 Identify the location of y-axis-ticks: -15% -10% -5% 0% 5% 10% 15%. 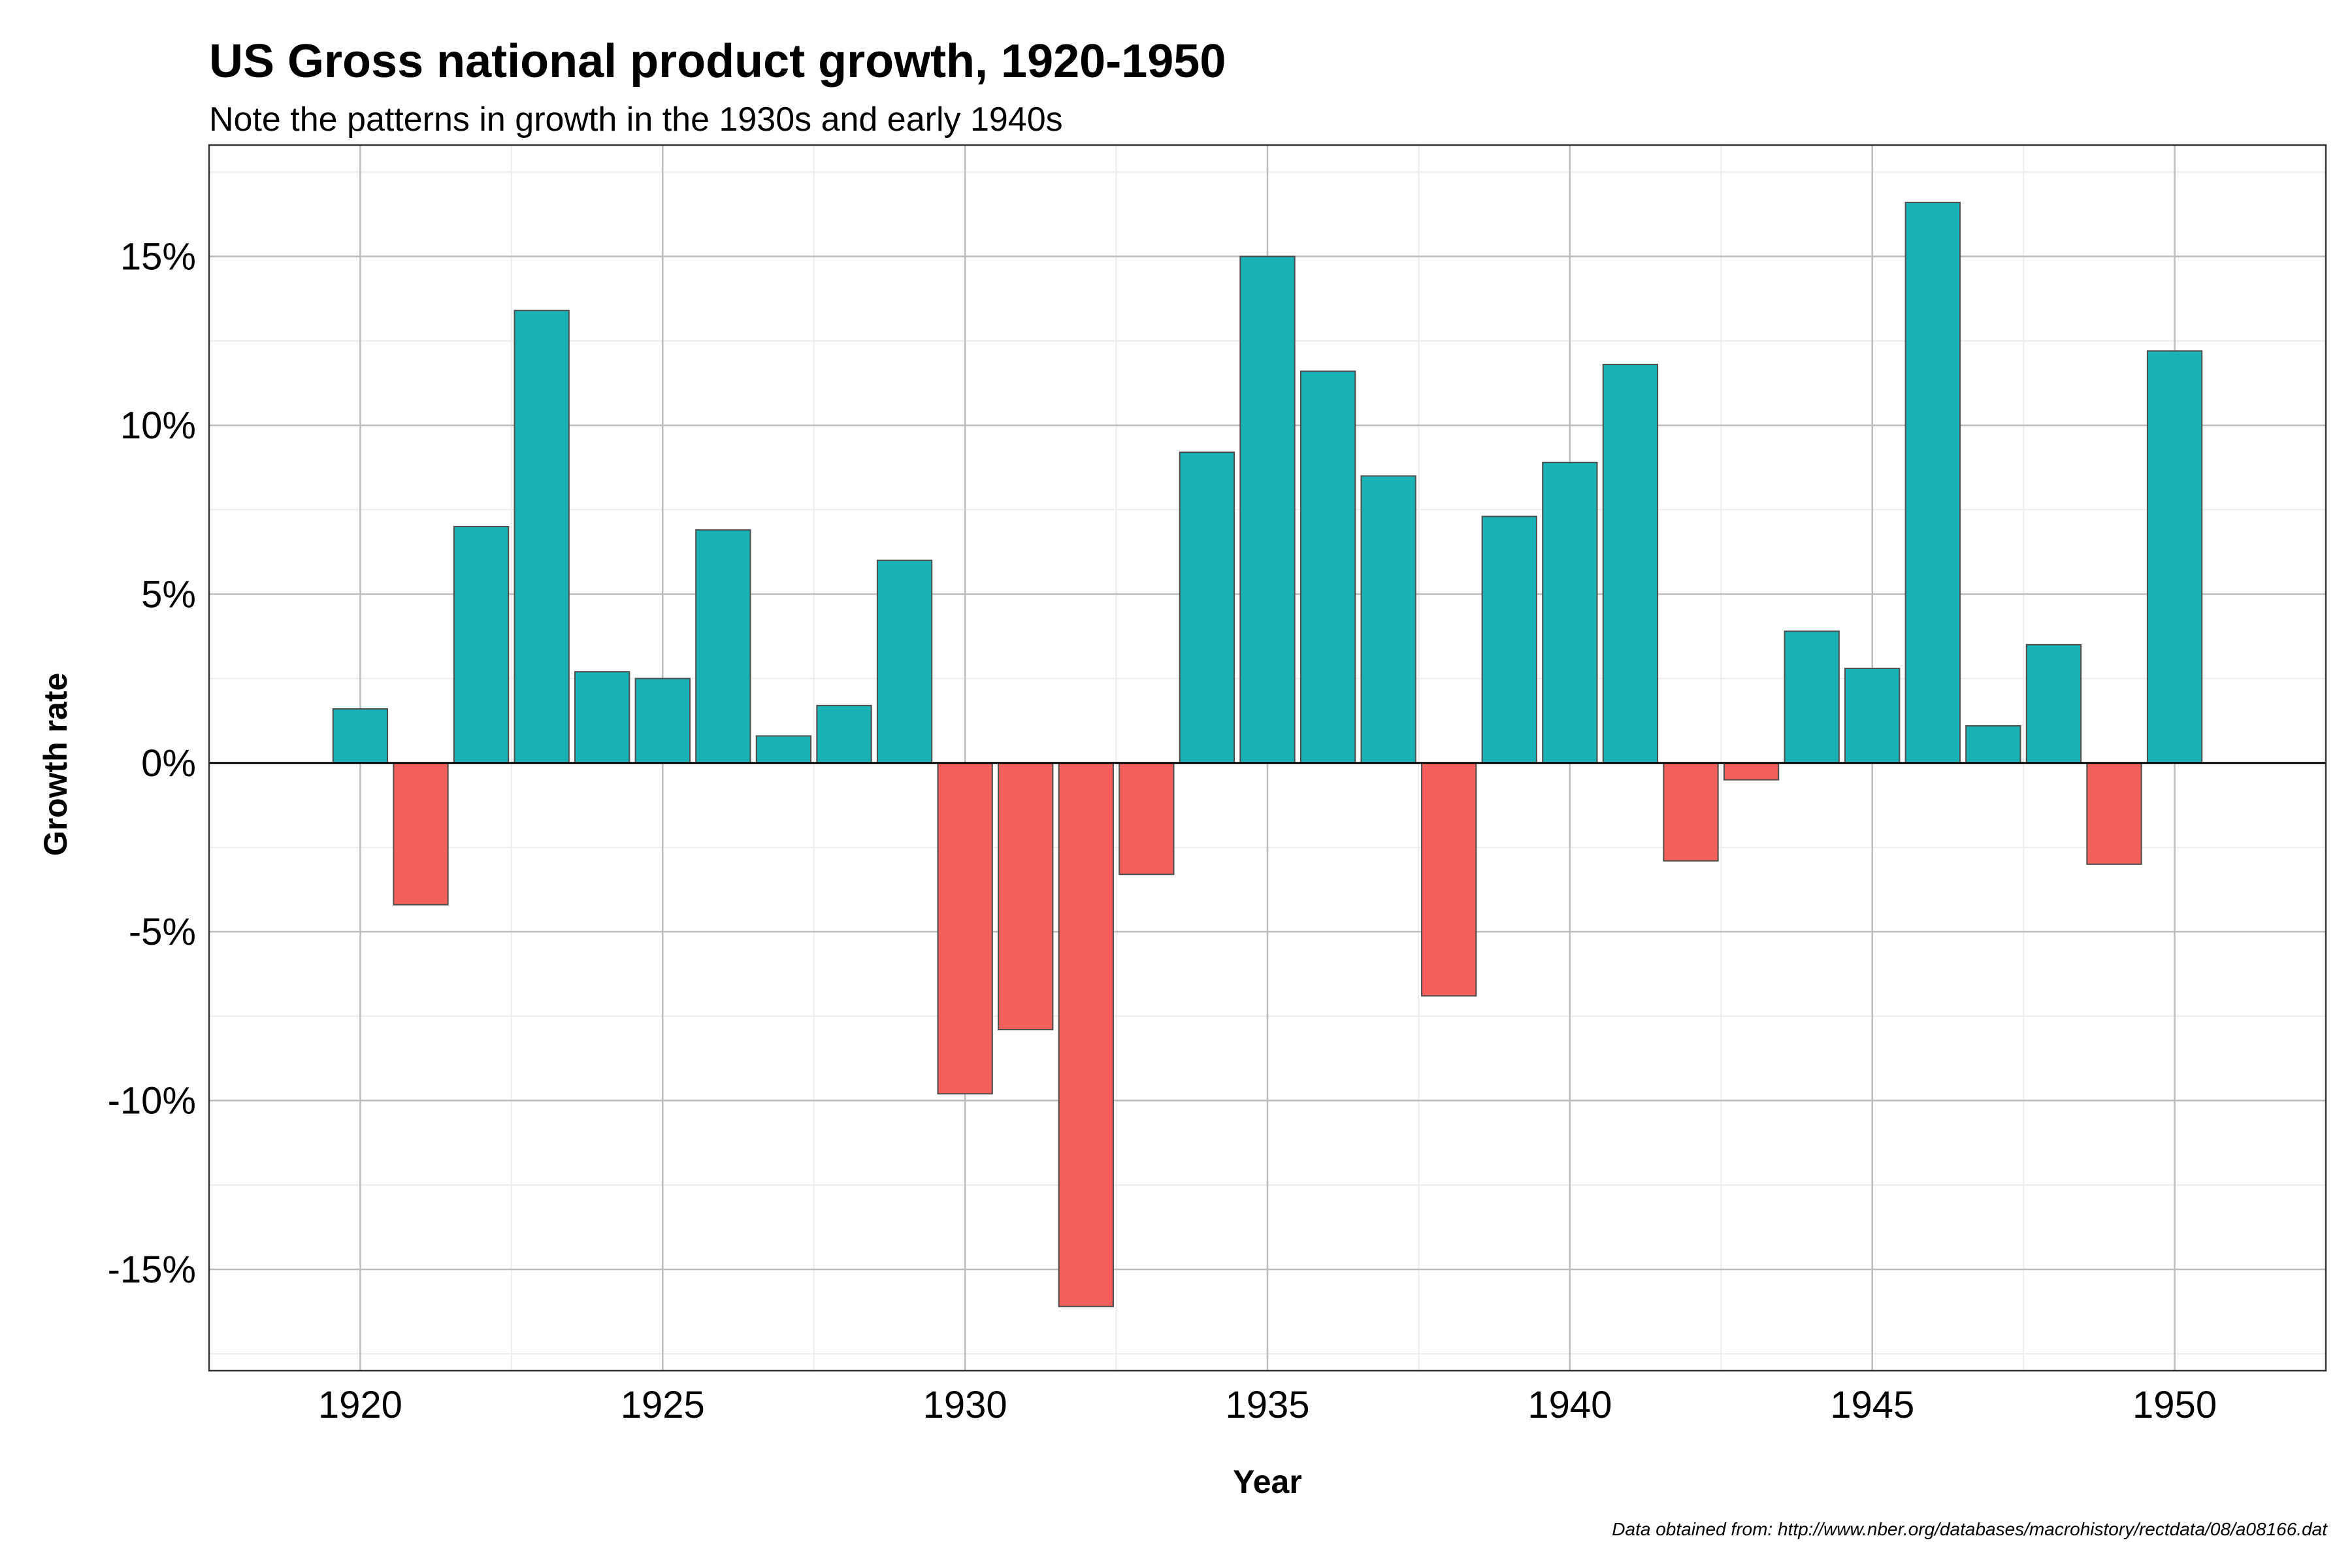
(152, 763).